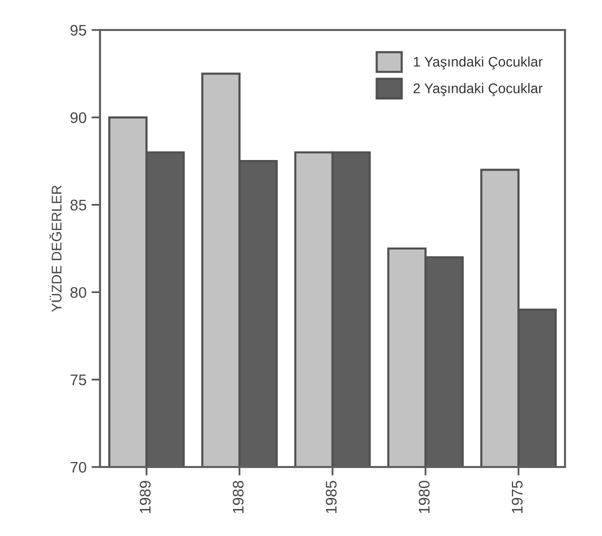 This screenshot has height=536, width=602. I want to click on y-tick-label: 85, so click(78, 205).